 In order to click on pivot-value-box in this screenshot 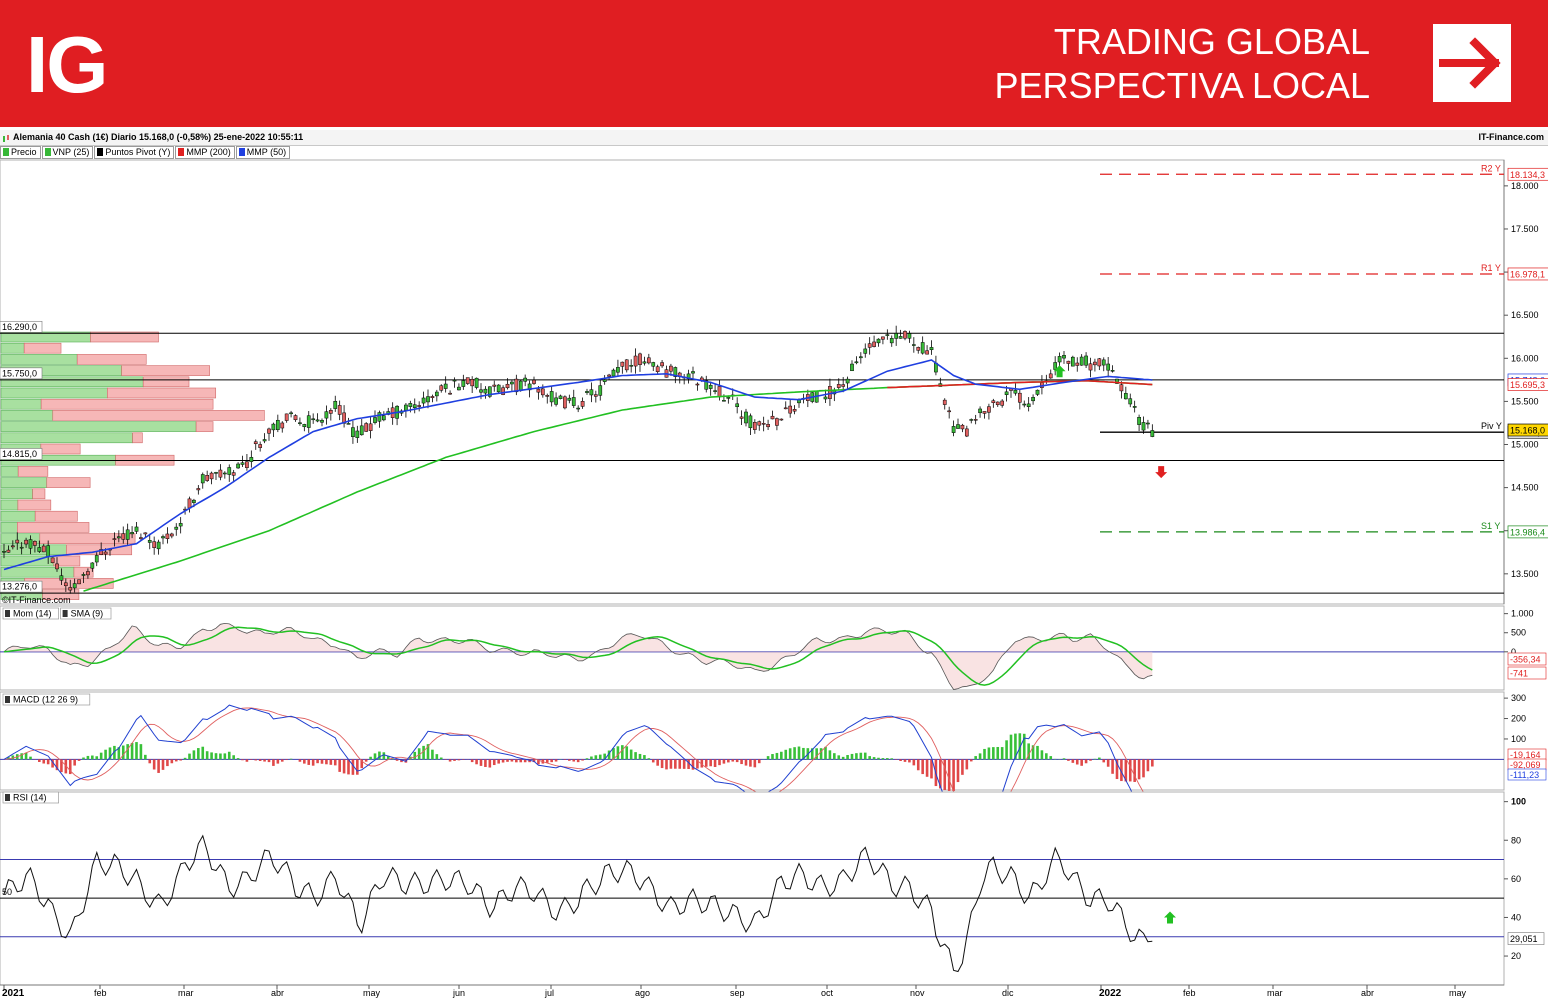, I will do `click(1527, 274)`.